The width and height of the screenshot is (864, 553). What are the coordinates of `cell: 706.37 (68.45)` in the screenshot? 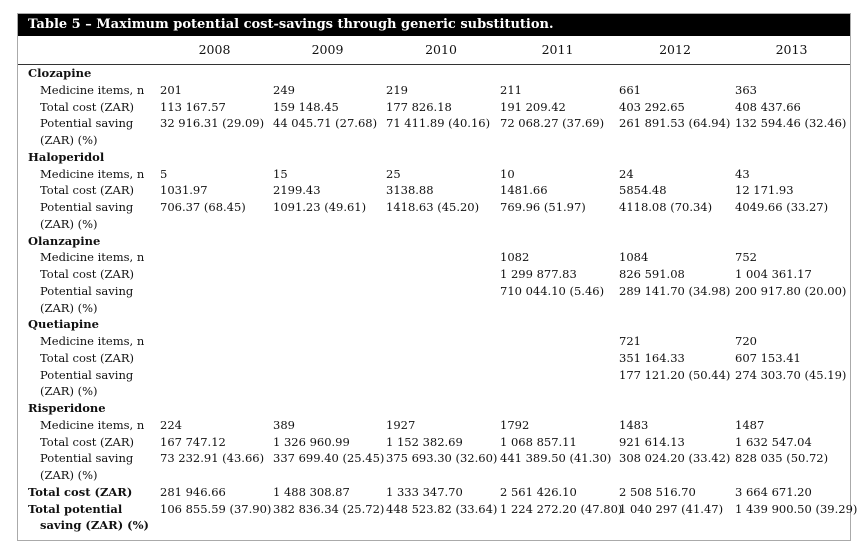 It's located at (203, 207).